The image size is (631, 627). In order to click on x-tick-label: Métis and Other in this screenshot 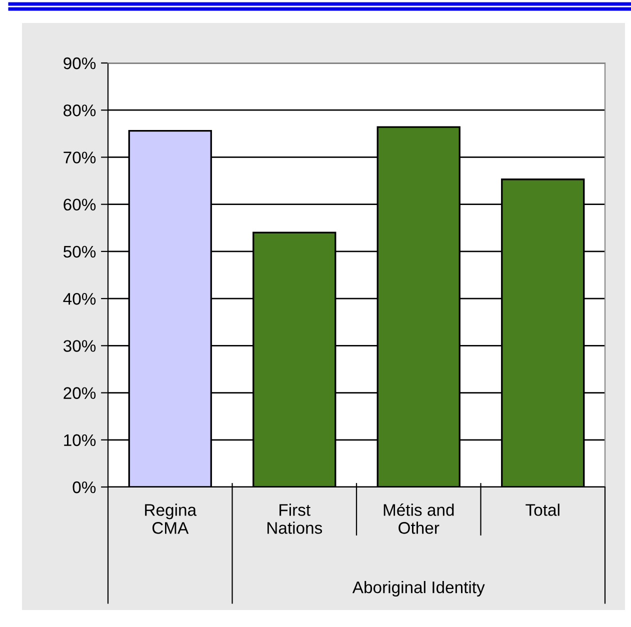, I will do `click(419, 518)`.